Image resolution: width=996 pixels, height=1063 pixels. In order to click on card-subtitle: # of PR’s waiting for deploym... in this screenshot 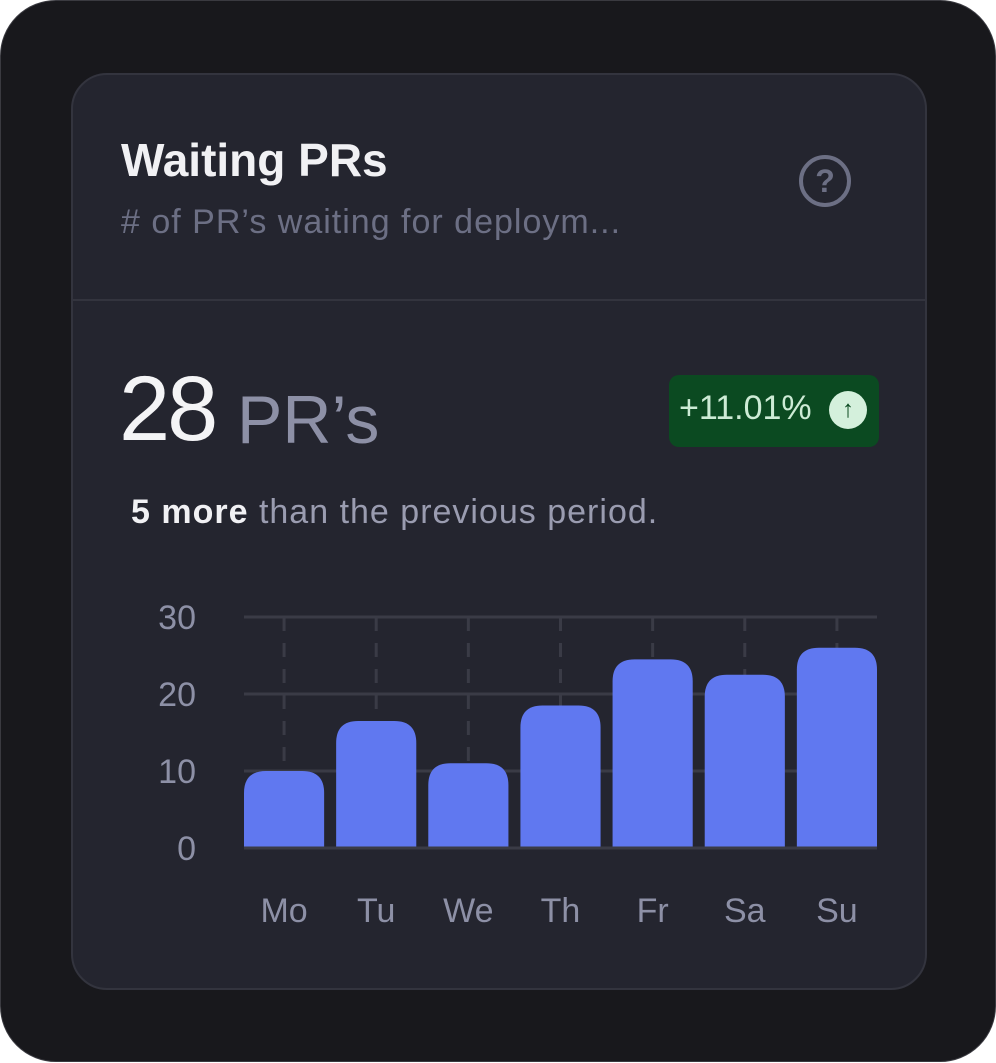, I will do `click(371, 222)`.